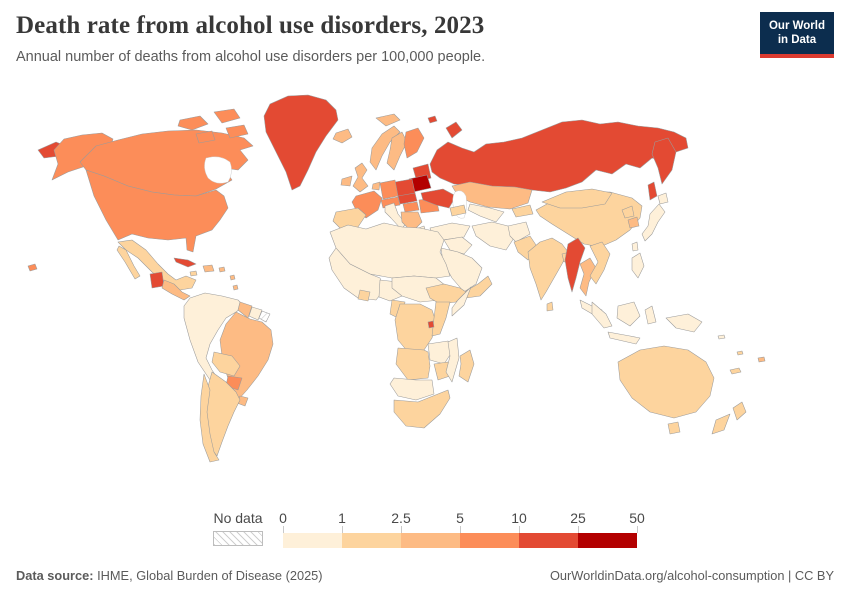  I want to click on country-andean-states: Colombia / Venezuela / Ecuador / Peru, so click(214, 337).